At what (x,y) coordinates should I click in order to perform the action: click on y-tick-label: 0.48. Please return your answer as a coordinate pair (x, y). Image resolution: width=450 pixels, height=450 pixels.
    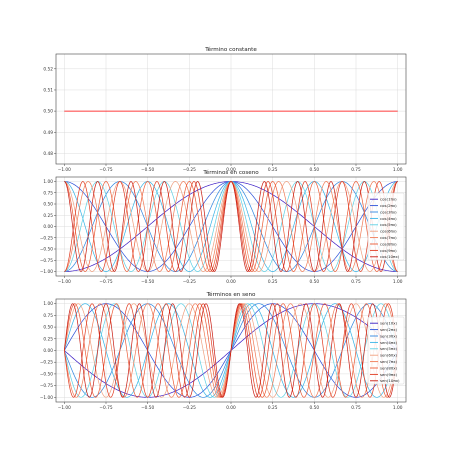
    Looking at the image, I should click on (48, 154).